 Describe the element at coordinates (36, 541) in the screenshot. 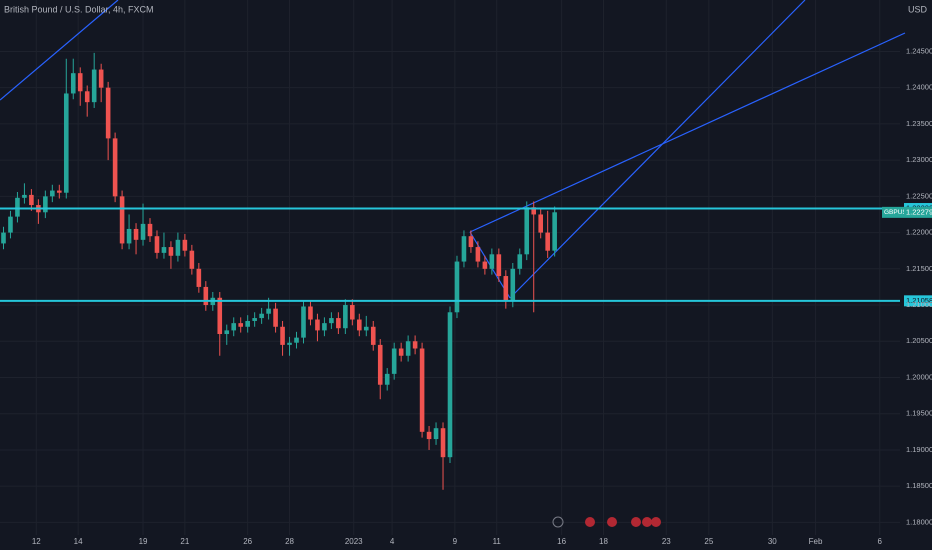

I see `x-tick-label: 12` at that location.